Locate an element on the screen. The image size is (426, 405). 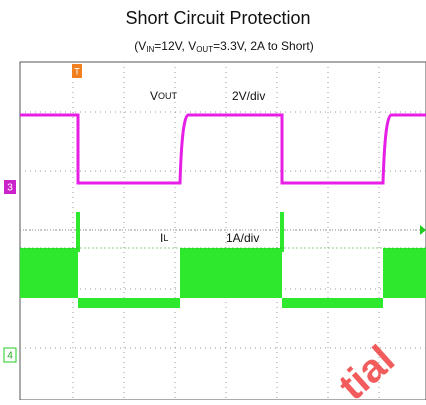
subtitle-part: =3.3V, 2A to Short) is located at coordinates (263, 46).